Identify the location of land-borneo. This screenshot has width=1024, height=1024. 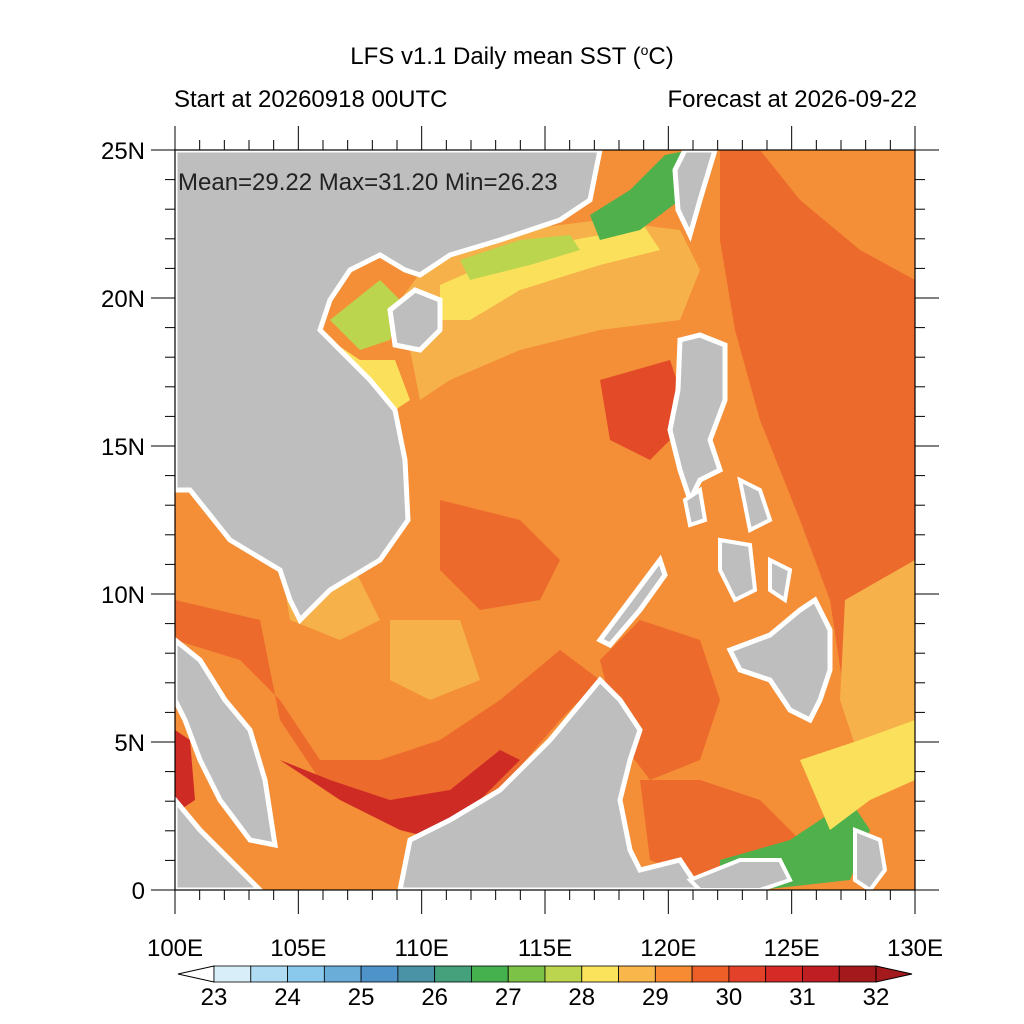
(550, 783).